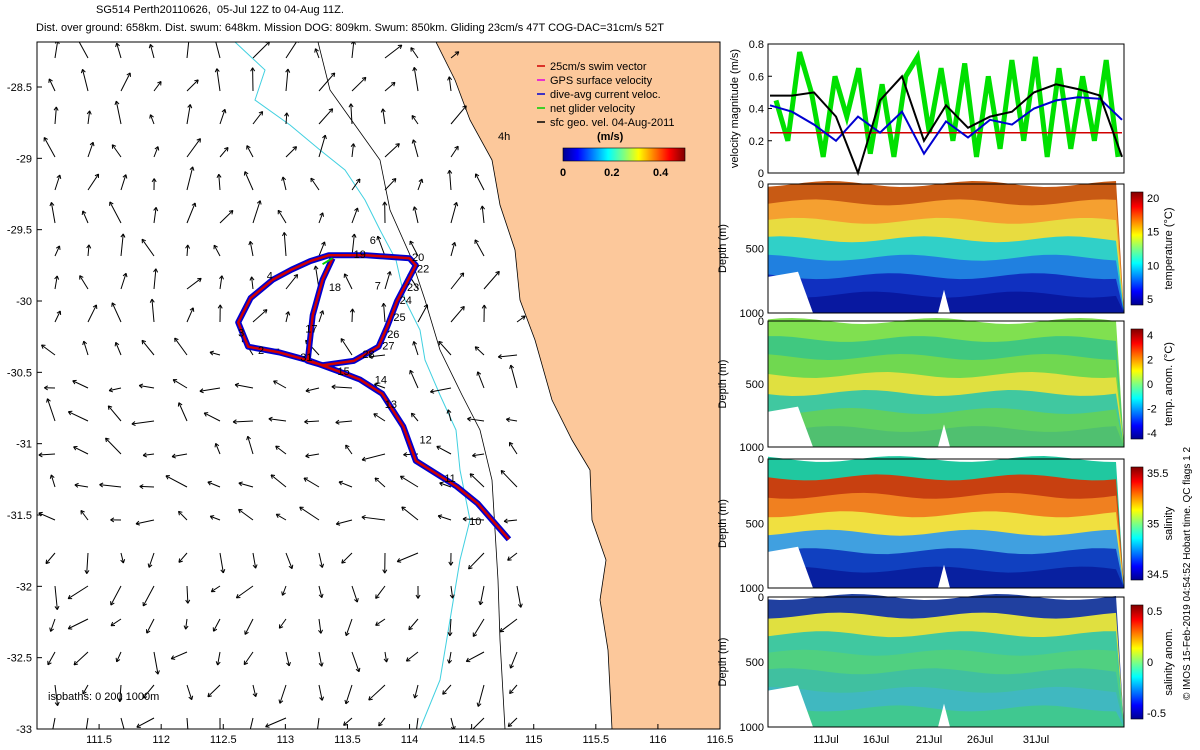  Describe the element at coordinates (1157, 474) in the screenshot. I see `colorbar-tick-label: 35.5` at that location.